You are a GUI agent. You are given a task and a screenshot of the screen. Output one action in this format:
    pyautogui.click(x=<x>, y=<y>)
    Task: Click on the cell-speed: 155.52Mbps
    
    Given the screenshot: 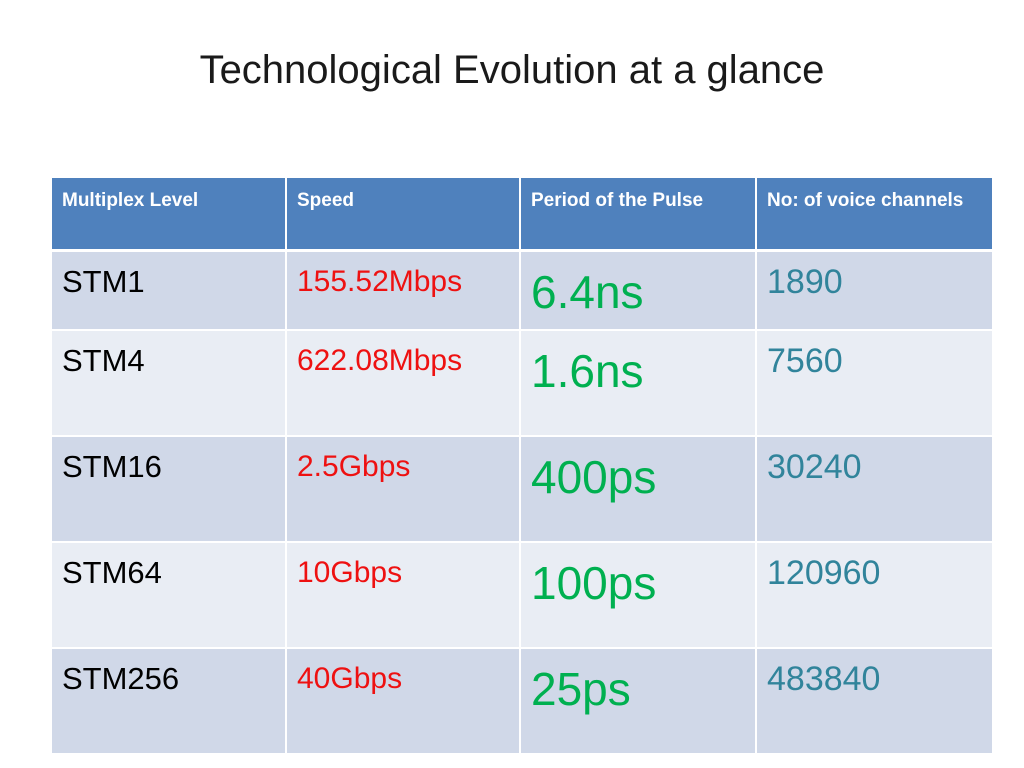 What is the action you would take?
    pyautogui.click(x=403, y=290)
    